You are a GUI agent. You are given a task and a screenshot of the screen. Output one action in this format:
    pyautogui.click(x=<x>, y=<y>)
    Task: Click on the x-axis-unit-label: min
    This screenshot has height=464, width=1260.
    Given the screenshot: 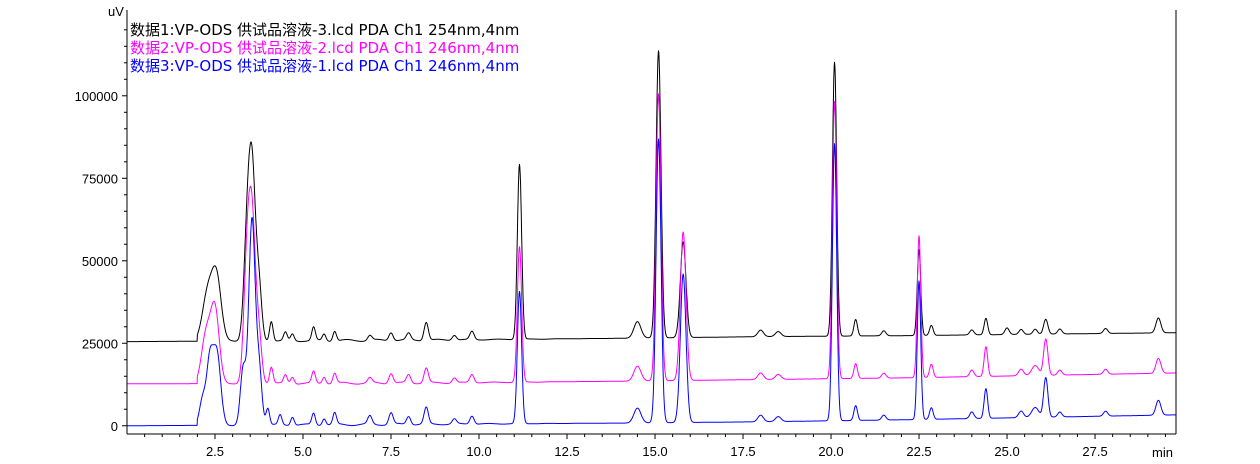 What is the action you would take?
    pyautogui.click(x=1162, y=452)
    